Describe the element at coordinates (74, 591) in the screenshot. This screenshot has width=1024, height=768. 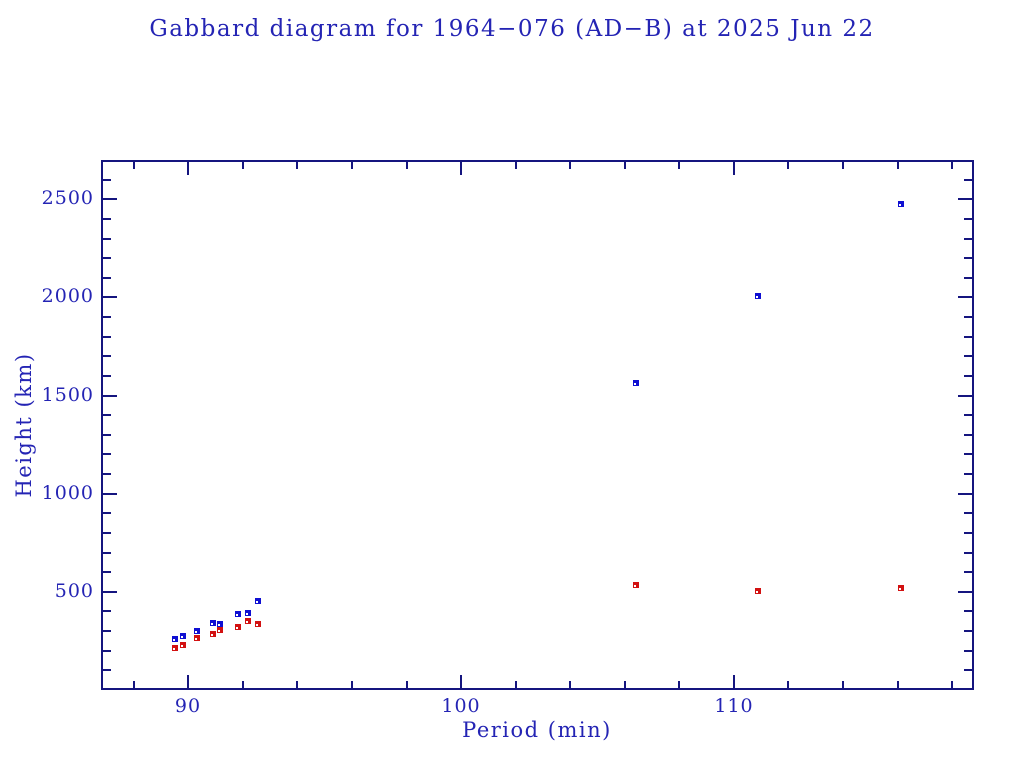
I see `y-tick-label: 500` at that location.